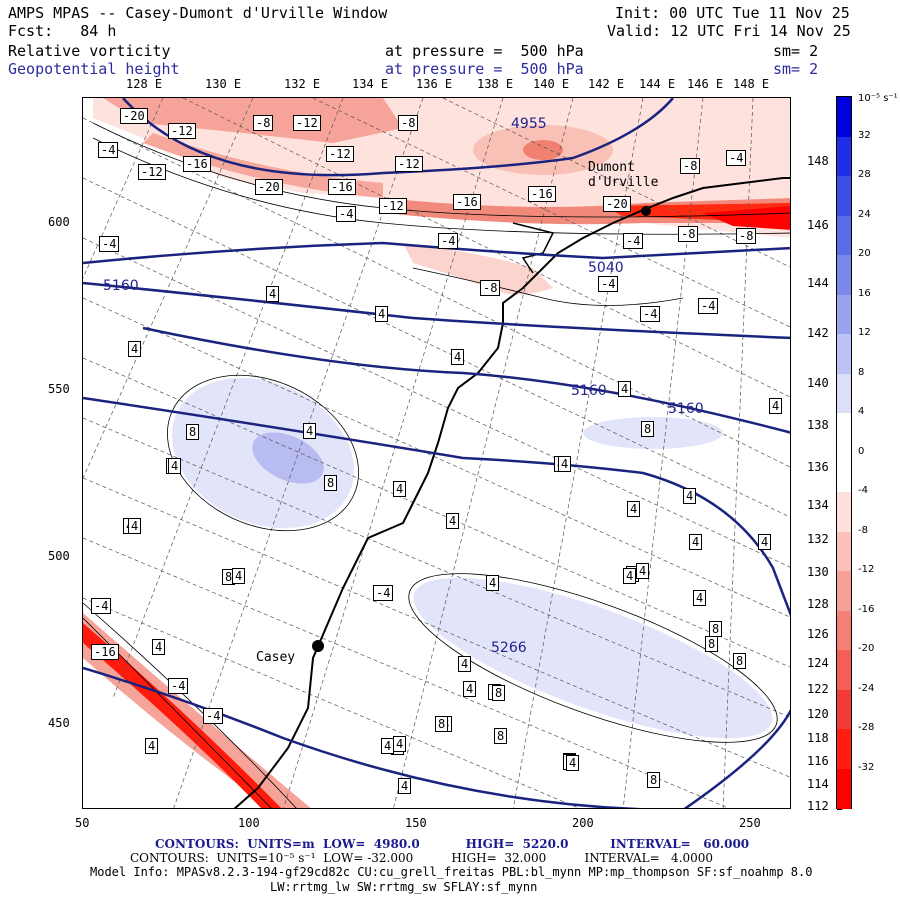 This screenshot has height=900, width=900. Describe the element at coordinates (746, 218) in the screenshot. I see `vorticity-strong-band` at that location.